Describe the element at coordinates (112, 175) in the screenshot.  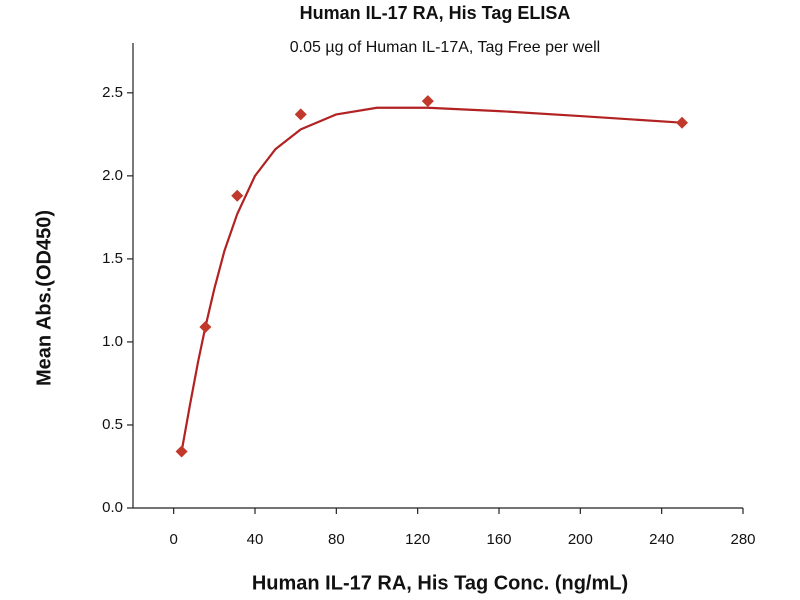
I see `y-tick-label: 2.0` at that location.